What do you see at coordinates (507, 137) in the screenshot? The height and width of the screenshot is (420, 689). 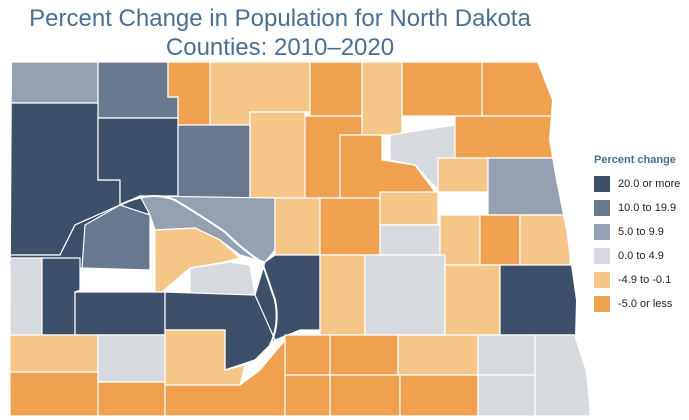 I see `county-walsh` at bounding box center [507, 137].